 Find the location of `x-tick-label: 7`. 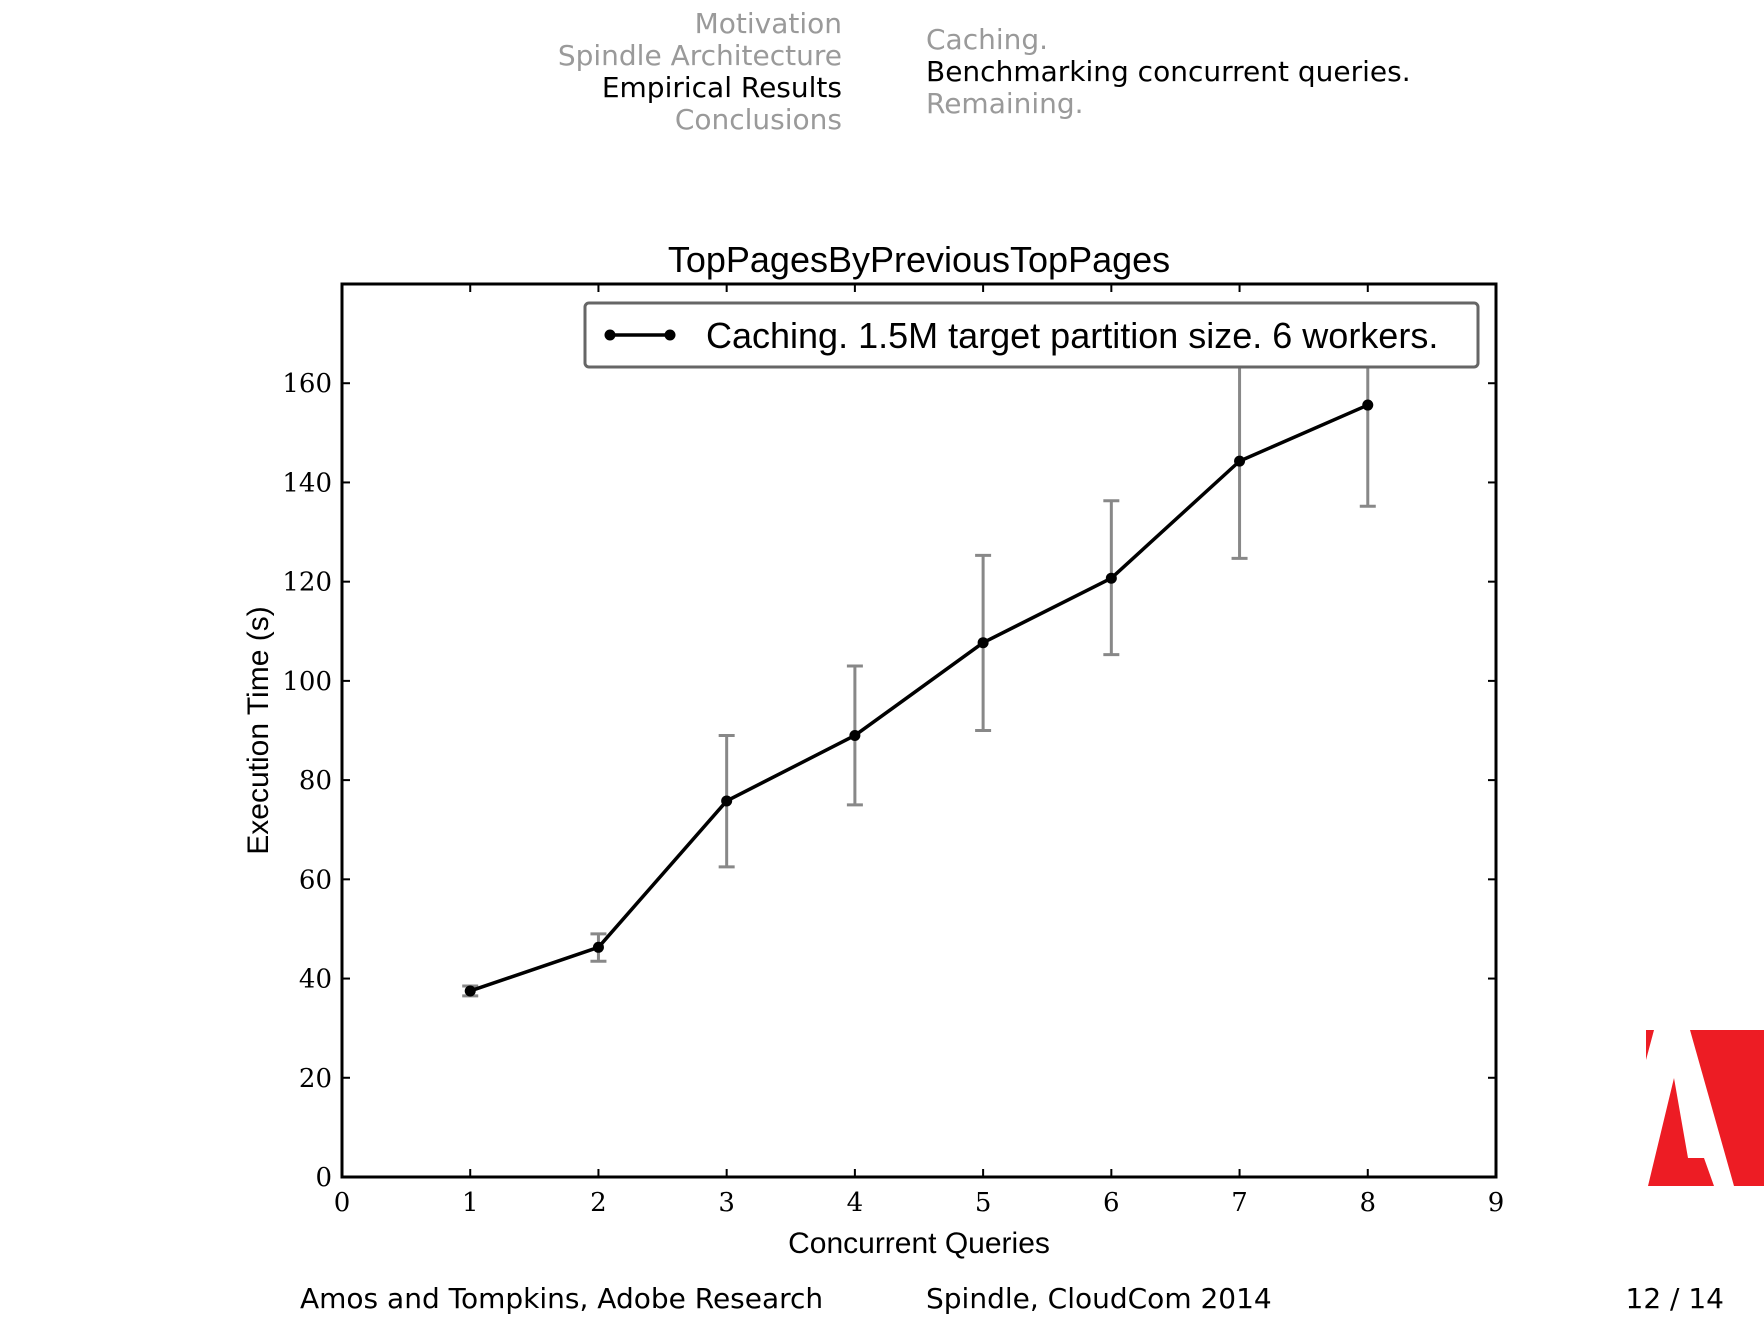

x-tick-label: 7 is located at coordinates (1239, 1203).